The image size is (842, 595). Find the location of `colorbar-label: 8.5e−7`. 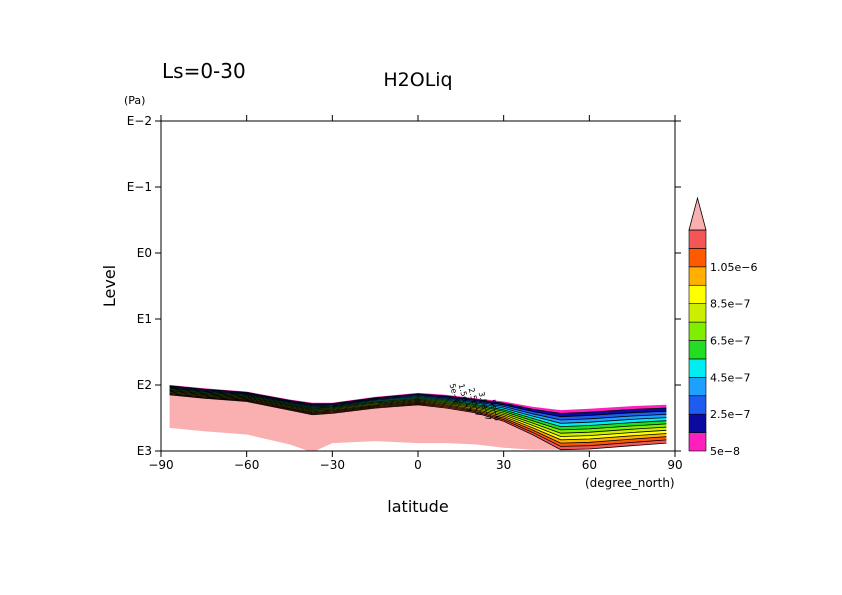

colorbar-label: 8.5e−7 is located at coordinates (730, 304).